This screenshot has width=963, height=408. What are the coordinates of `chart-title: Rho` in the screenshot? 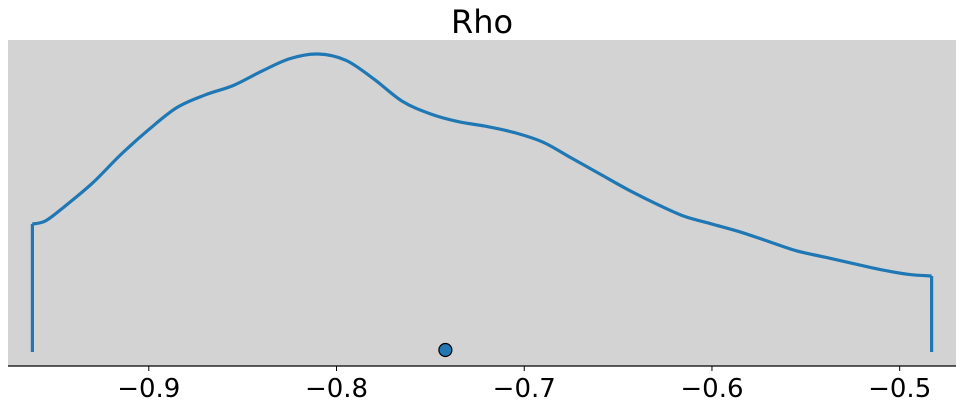 It's located at (482, 22).